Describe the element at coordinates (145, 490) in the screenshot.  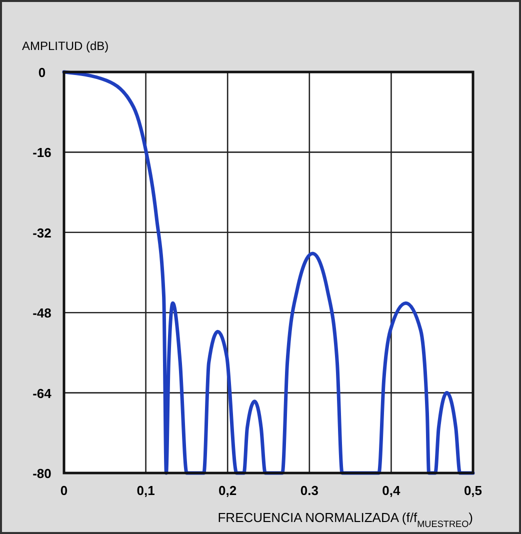
I see `x-tick-label: 0,1` at that location.